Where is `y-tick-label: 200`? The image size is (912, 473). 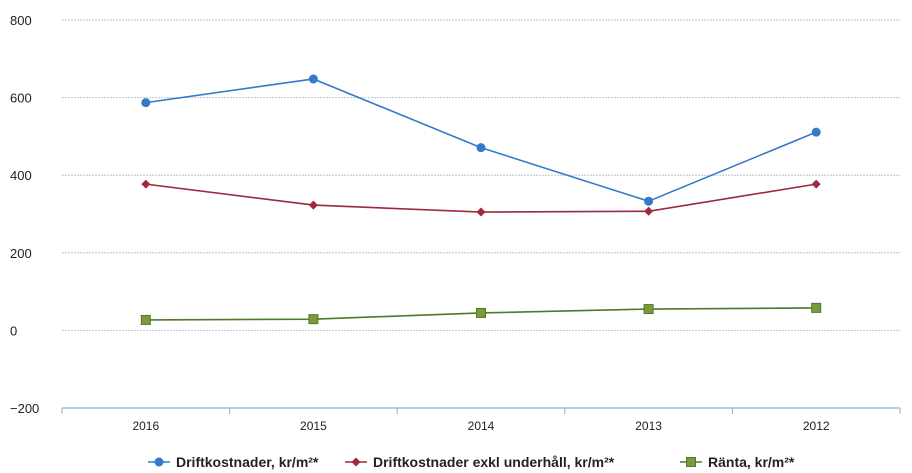
y-tick-label: 200 is located at coordinates (21, 253).